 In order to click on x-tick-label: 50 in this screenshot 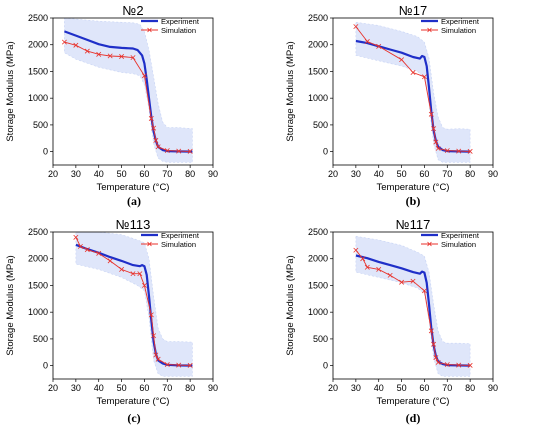, I will do `click(122, 388)`.